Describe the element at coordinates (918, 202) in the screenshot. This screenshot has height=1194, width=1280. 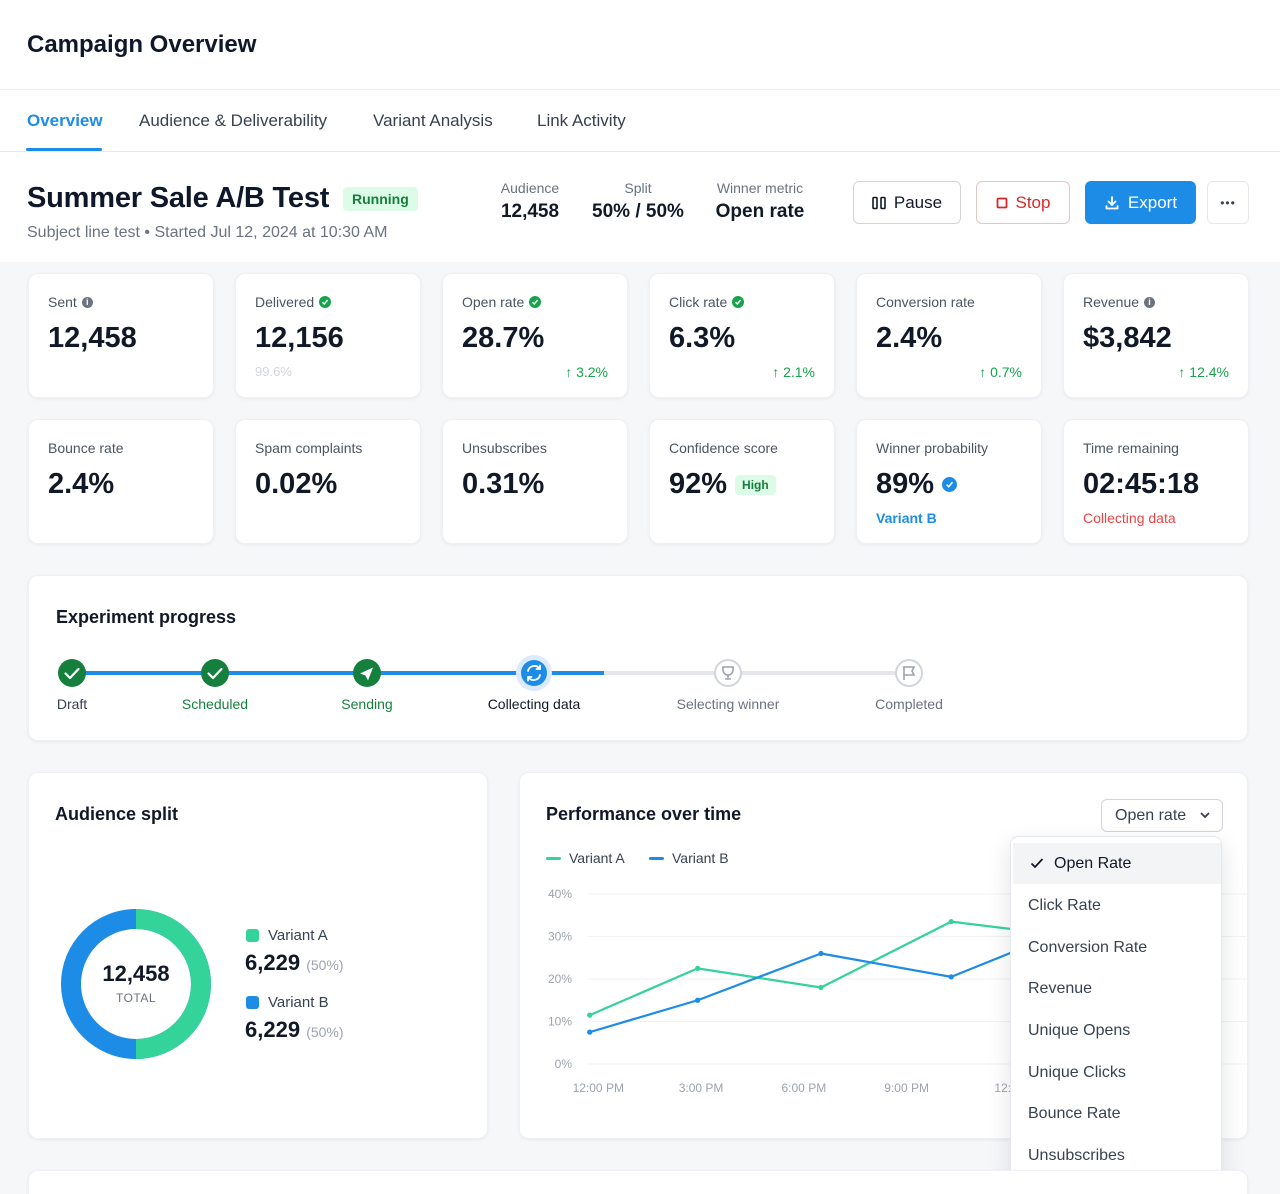
I see `pause-button-label: Pause` at that location.